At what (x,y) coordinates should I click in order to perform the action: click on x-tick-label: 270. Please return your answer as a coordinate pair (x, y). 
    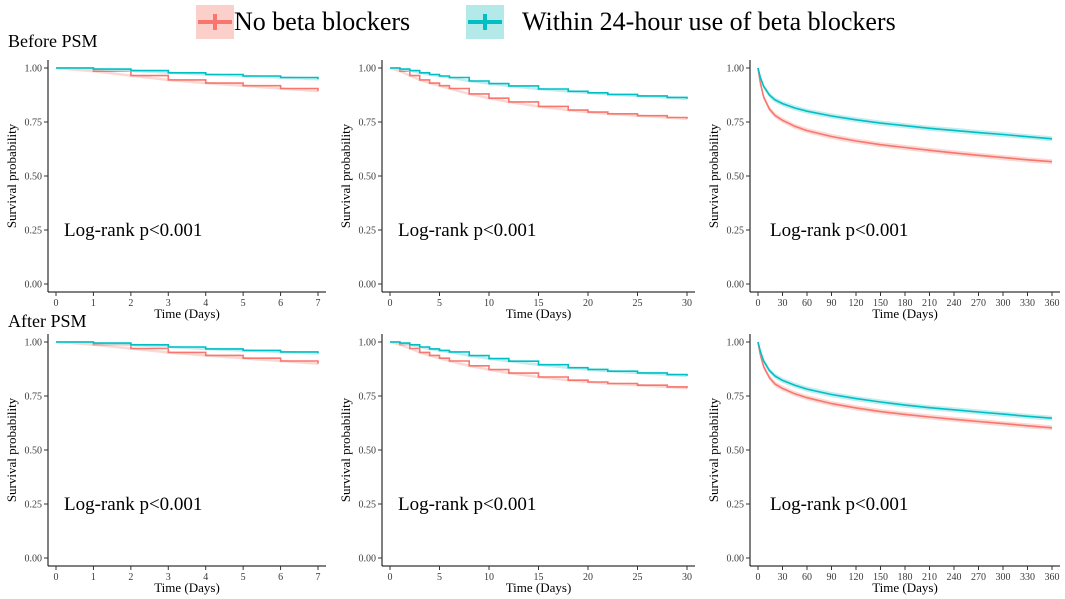
    Looking at the image, I should click on (978, 577).